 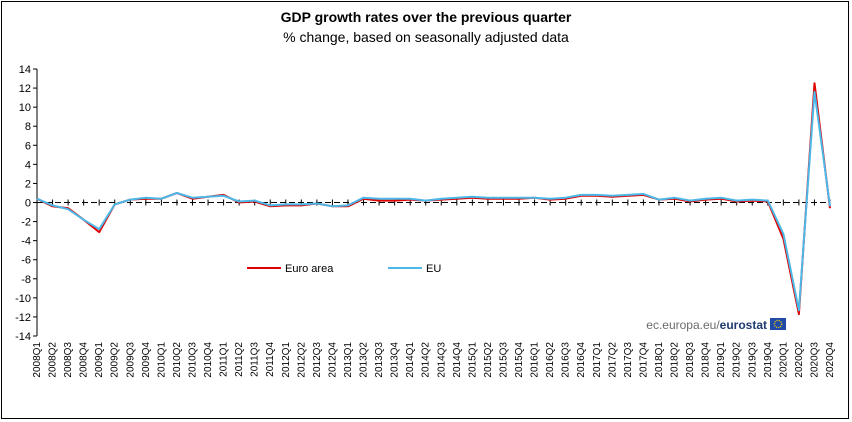 I want to click on y-tick-label: -2, so click(x=26, y=223).